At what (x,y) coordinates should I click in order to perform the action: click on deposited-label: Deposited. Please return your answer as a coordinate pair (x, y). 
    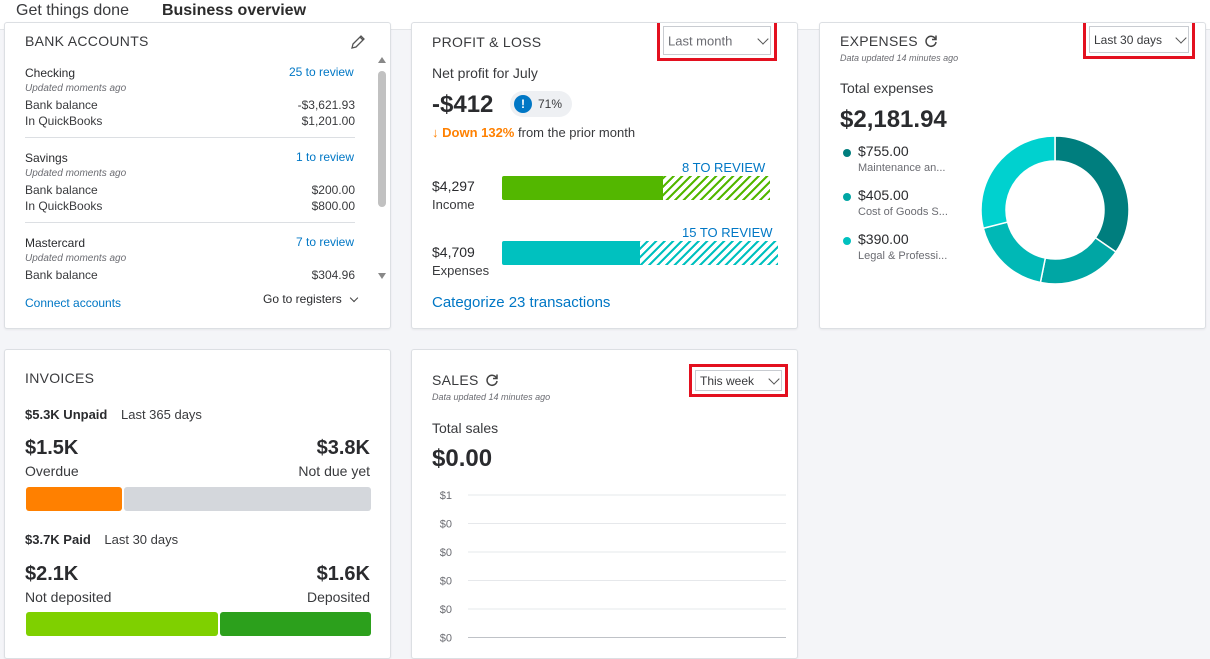
    Looking at the image, I should click on (338, 597).